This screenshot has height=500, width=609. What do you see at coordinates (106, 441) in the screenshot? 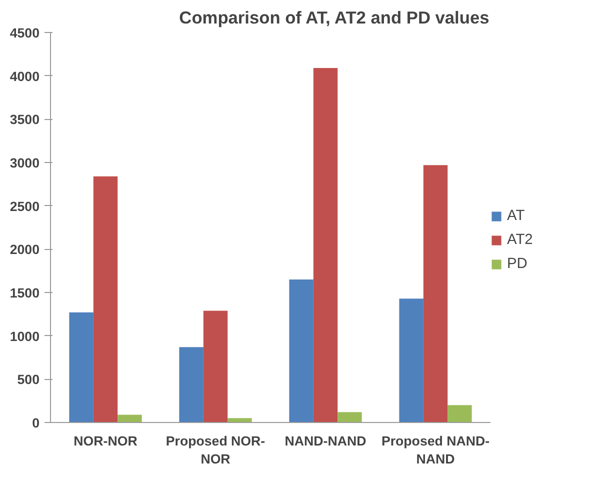
I see `x-tick-label: NOR-NOR` at bounding box center [106, 441].